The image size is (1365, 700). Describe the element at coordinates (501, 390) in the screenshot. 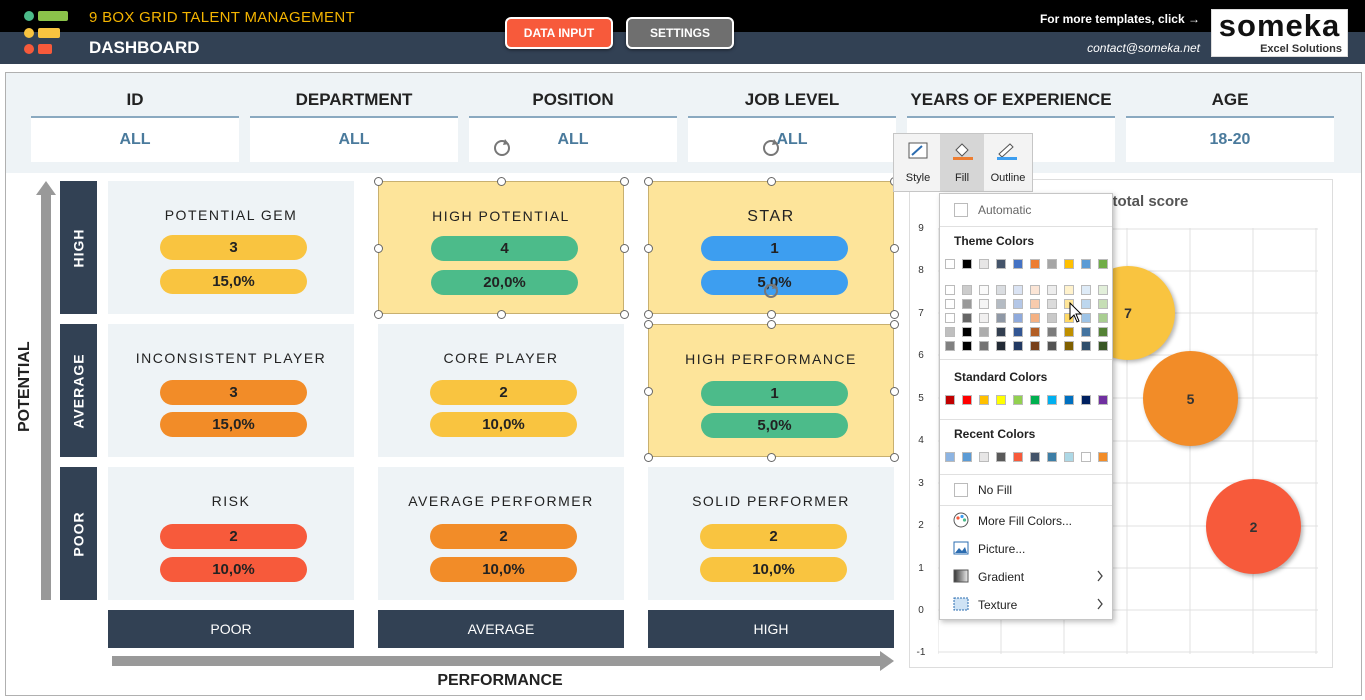

I see `grid-cell-core-player: CORE PLAYER 2 10,0%` at that location.